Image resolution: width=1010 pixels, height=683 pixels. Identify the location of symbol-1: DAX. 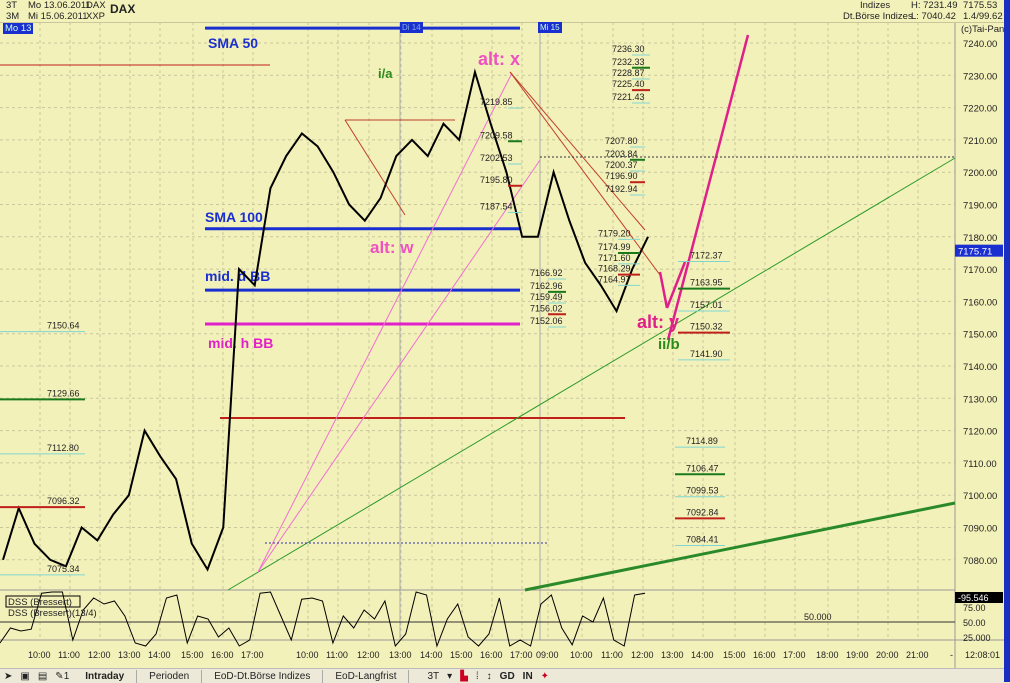
(96, 5).